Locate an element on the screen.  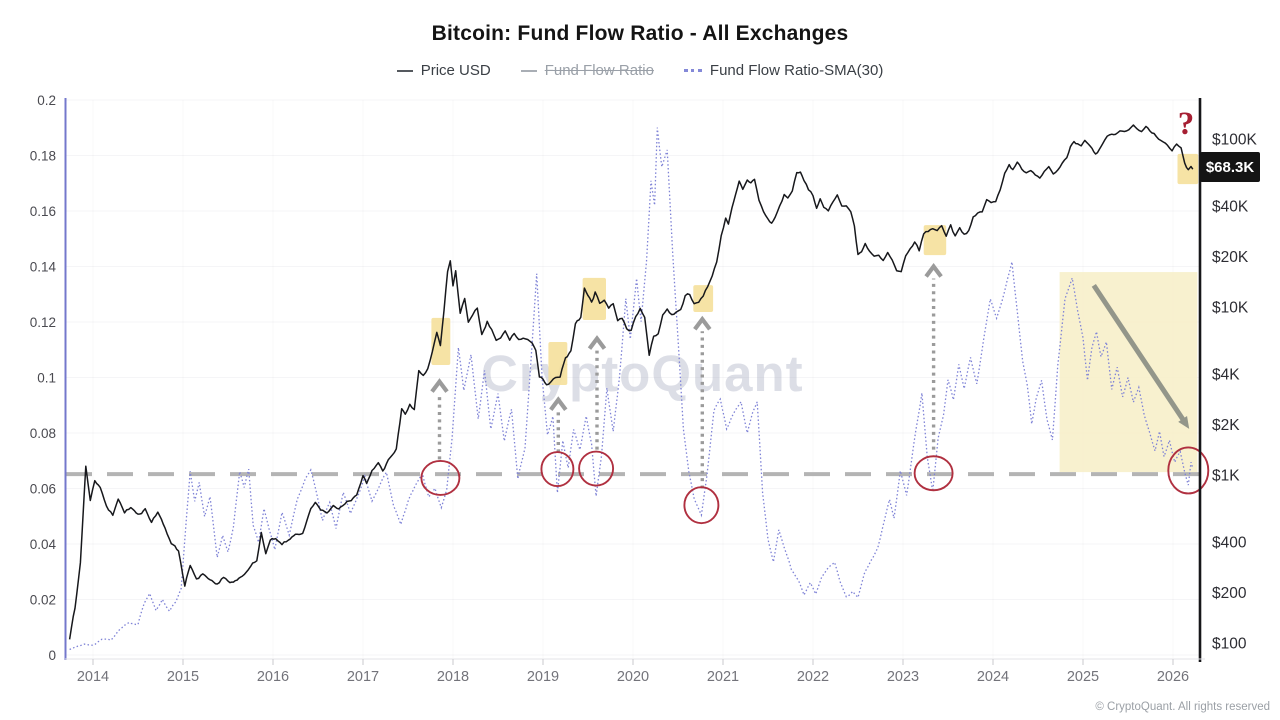
legend-item-fund-flow-ratio: Fund Flow Ratio is located at coordinates (587, 70).